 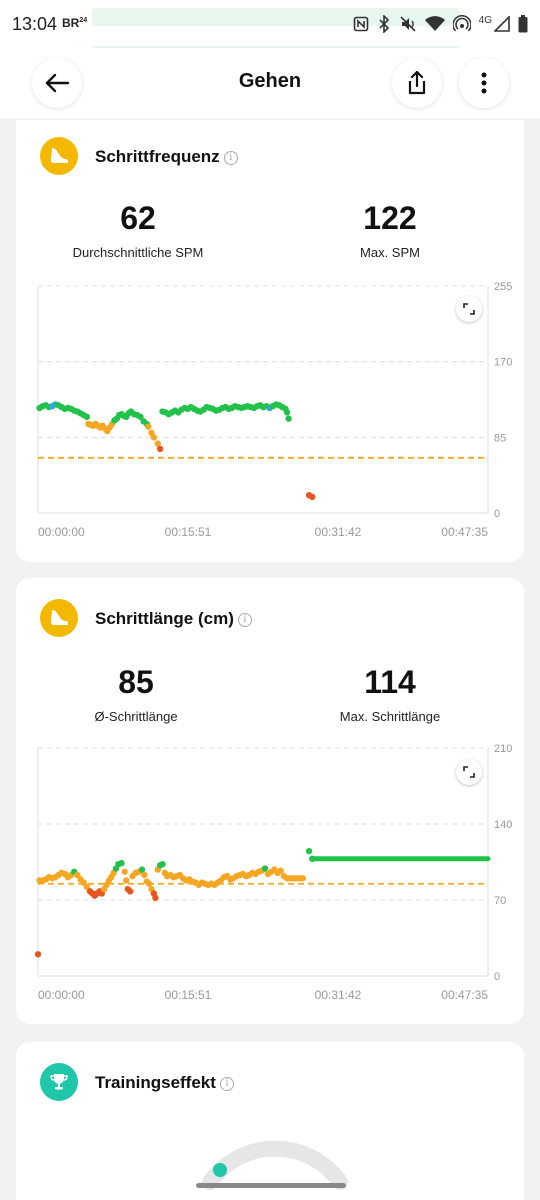 What do you see at coordinates (271, 1185) in the screenshot?
I see `home-indicator` at bounding box center [271, 1185].